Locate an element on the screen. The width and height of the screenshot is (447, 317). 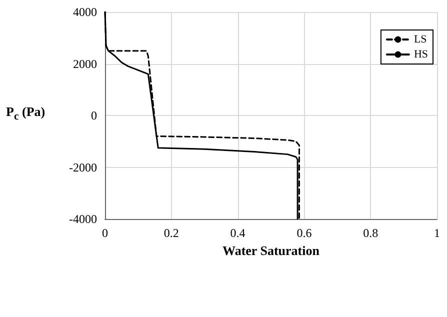
x-tick-label: 0.6 is located at coordinates (304, 233).